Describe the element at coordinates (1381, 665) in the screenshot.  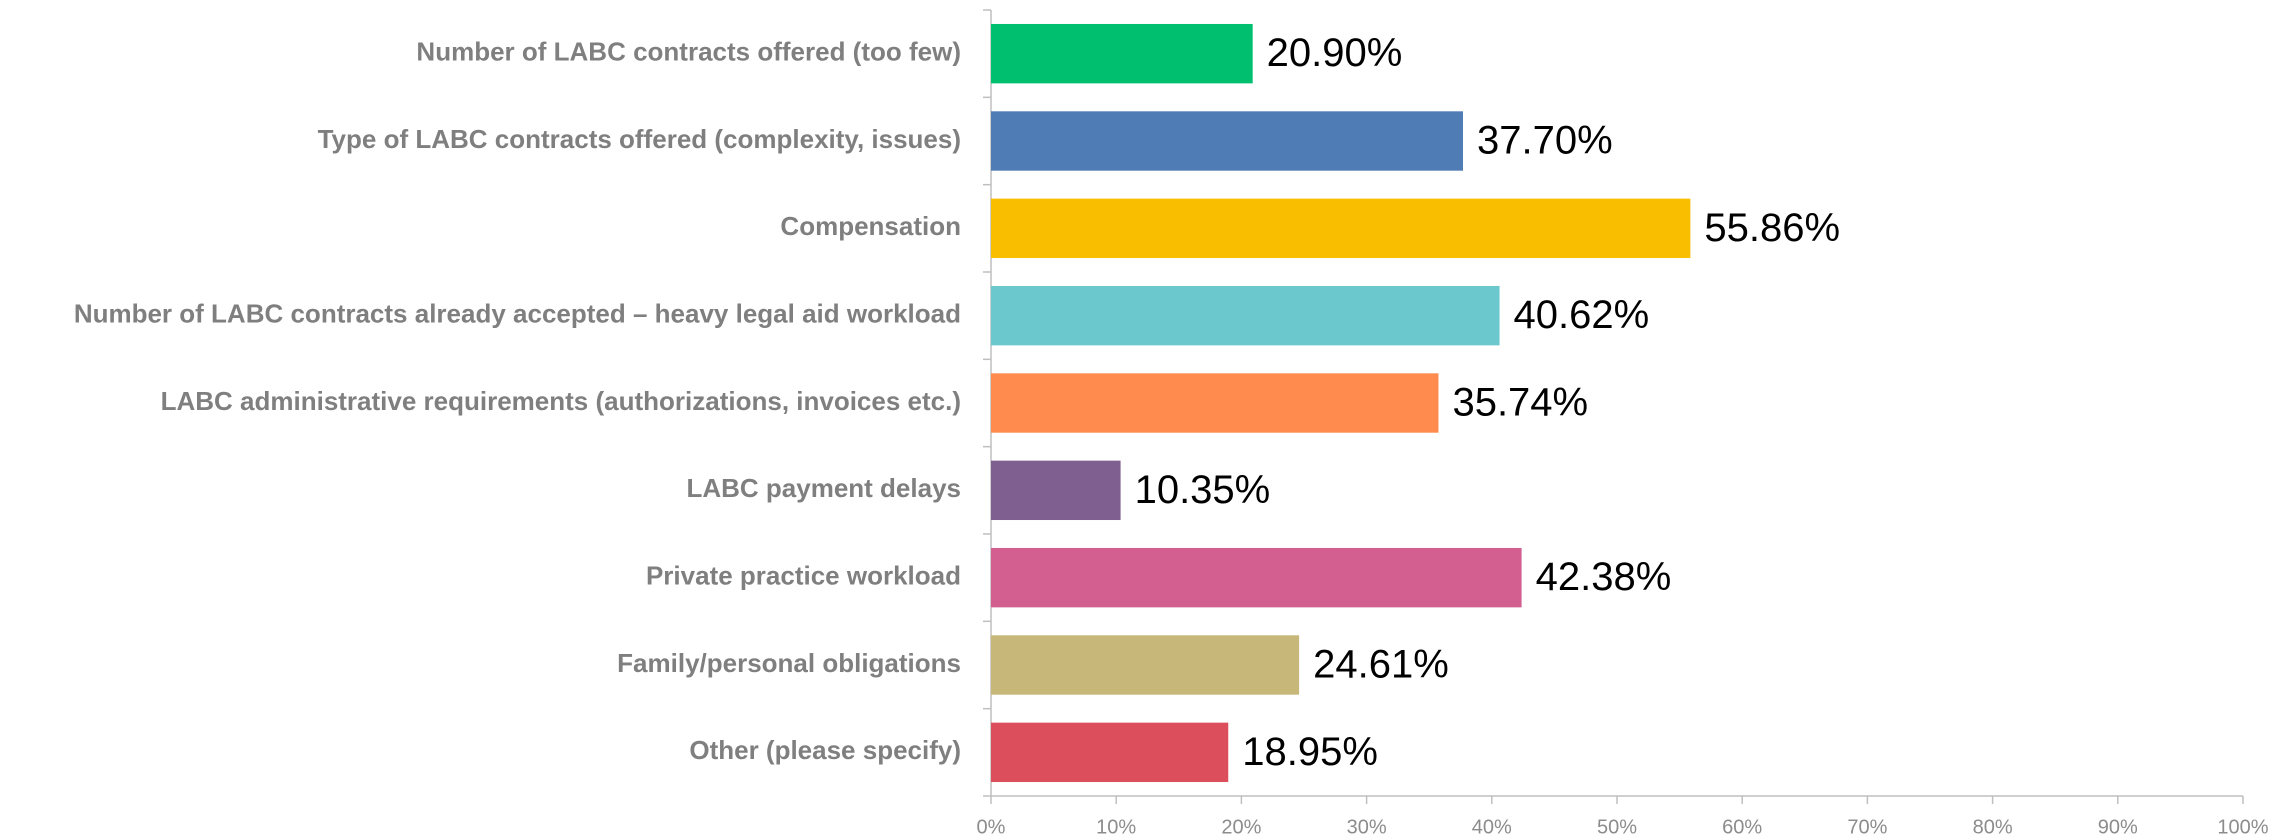
I see `value-label: 24.61%` at that location.